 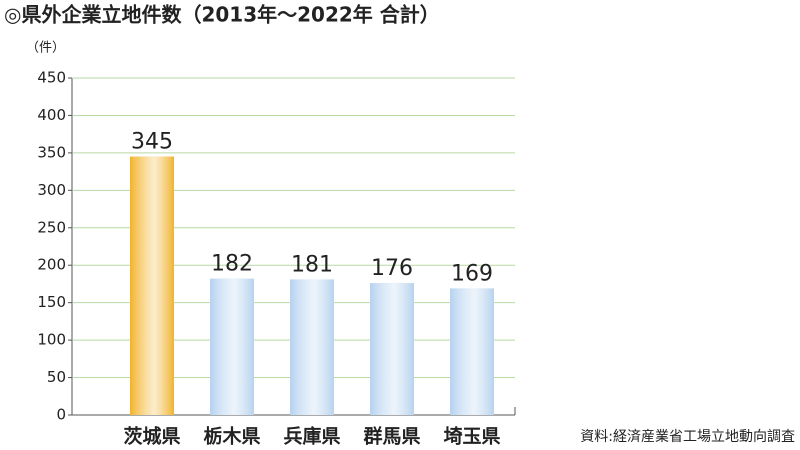 What do you see at coordinates (312, 264) in the screenshot?
I see `value-label: 181` at bounding box center [312, 264].